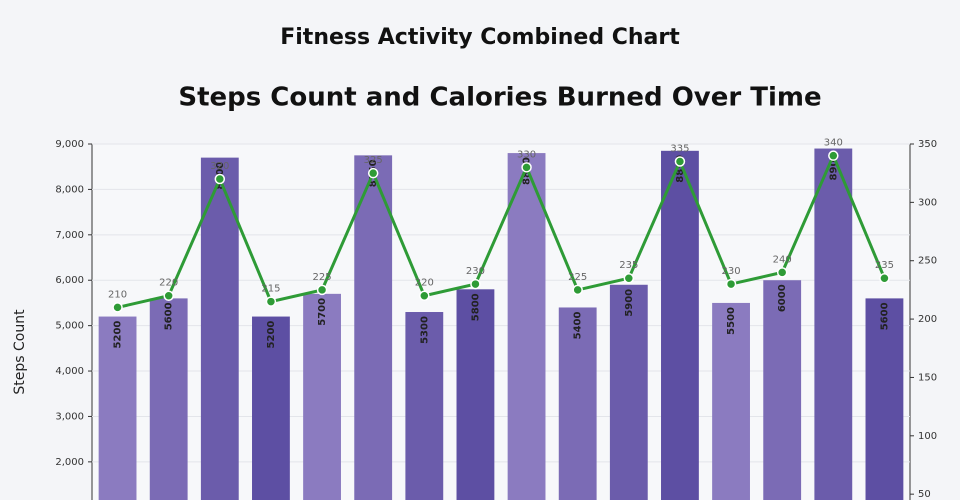 This screenshot has height=500, width=960. What do you see at coordinates (927, 319) in the screenshot?
I see `y2-tick-label: 200` at bounding box center [927, 319].